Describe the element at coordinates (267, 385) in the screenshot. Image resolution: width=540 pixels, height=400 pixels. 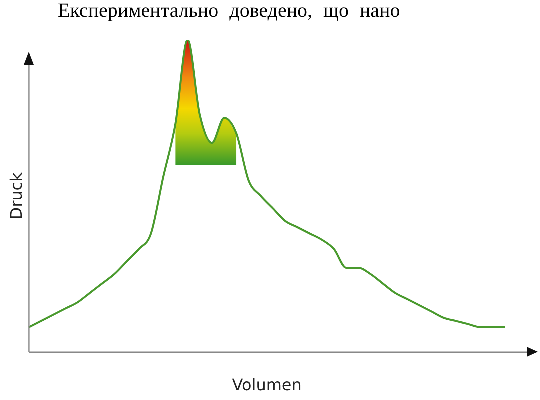
I see `x-axis-title: Volumen` at that location.